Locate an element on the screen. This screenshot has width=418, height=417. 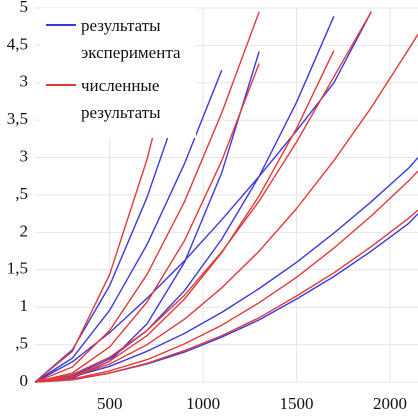
legend-label: численные результаты is located at coordinates (121, 99).